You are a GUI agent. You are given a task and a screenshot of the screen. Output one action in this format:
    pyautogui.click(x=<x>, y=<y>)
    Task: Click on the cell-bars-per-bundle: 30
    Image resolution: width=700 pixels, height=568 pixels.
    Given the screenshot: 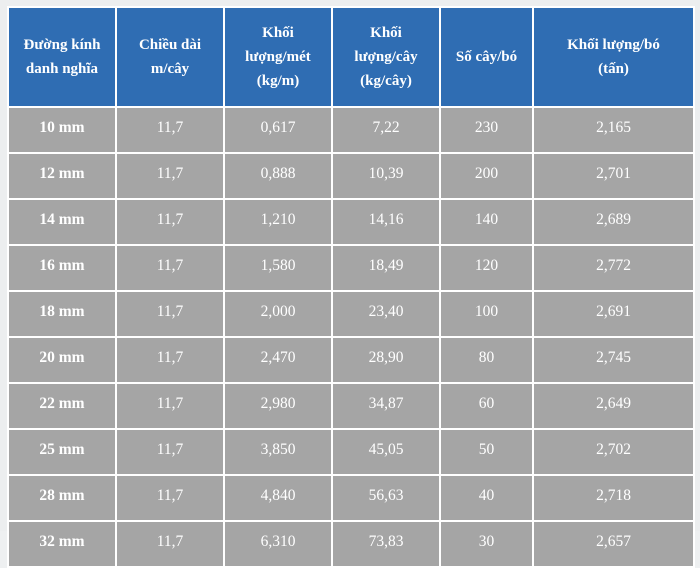 What is the action you would take?
    pyautogui.click(x=486, y=544)
    